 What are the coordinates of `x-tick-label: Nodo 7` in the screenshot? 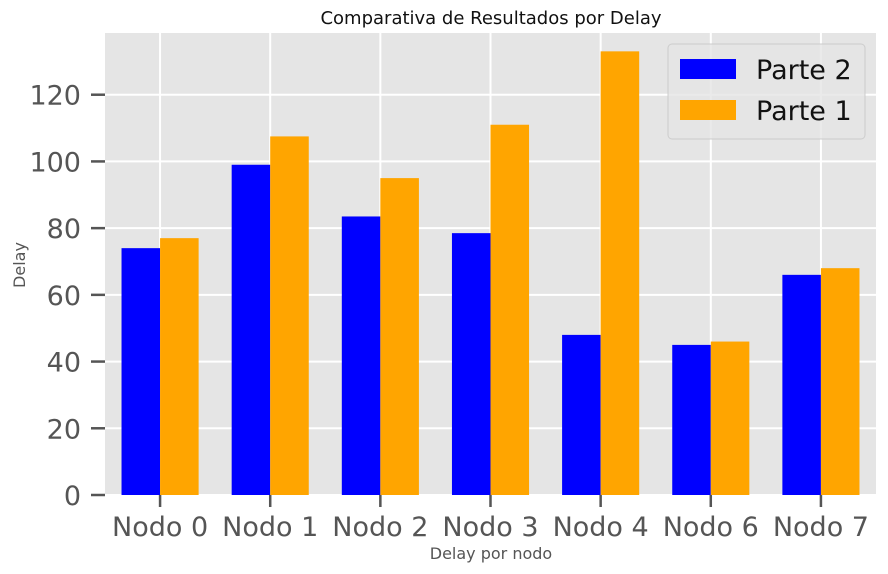 It's located at (821, 527).